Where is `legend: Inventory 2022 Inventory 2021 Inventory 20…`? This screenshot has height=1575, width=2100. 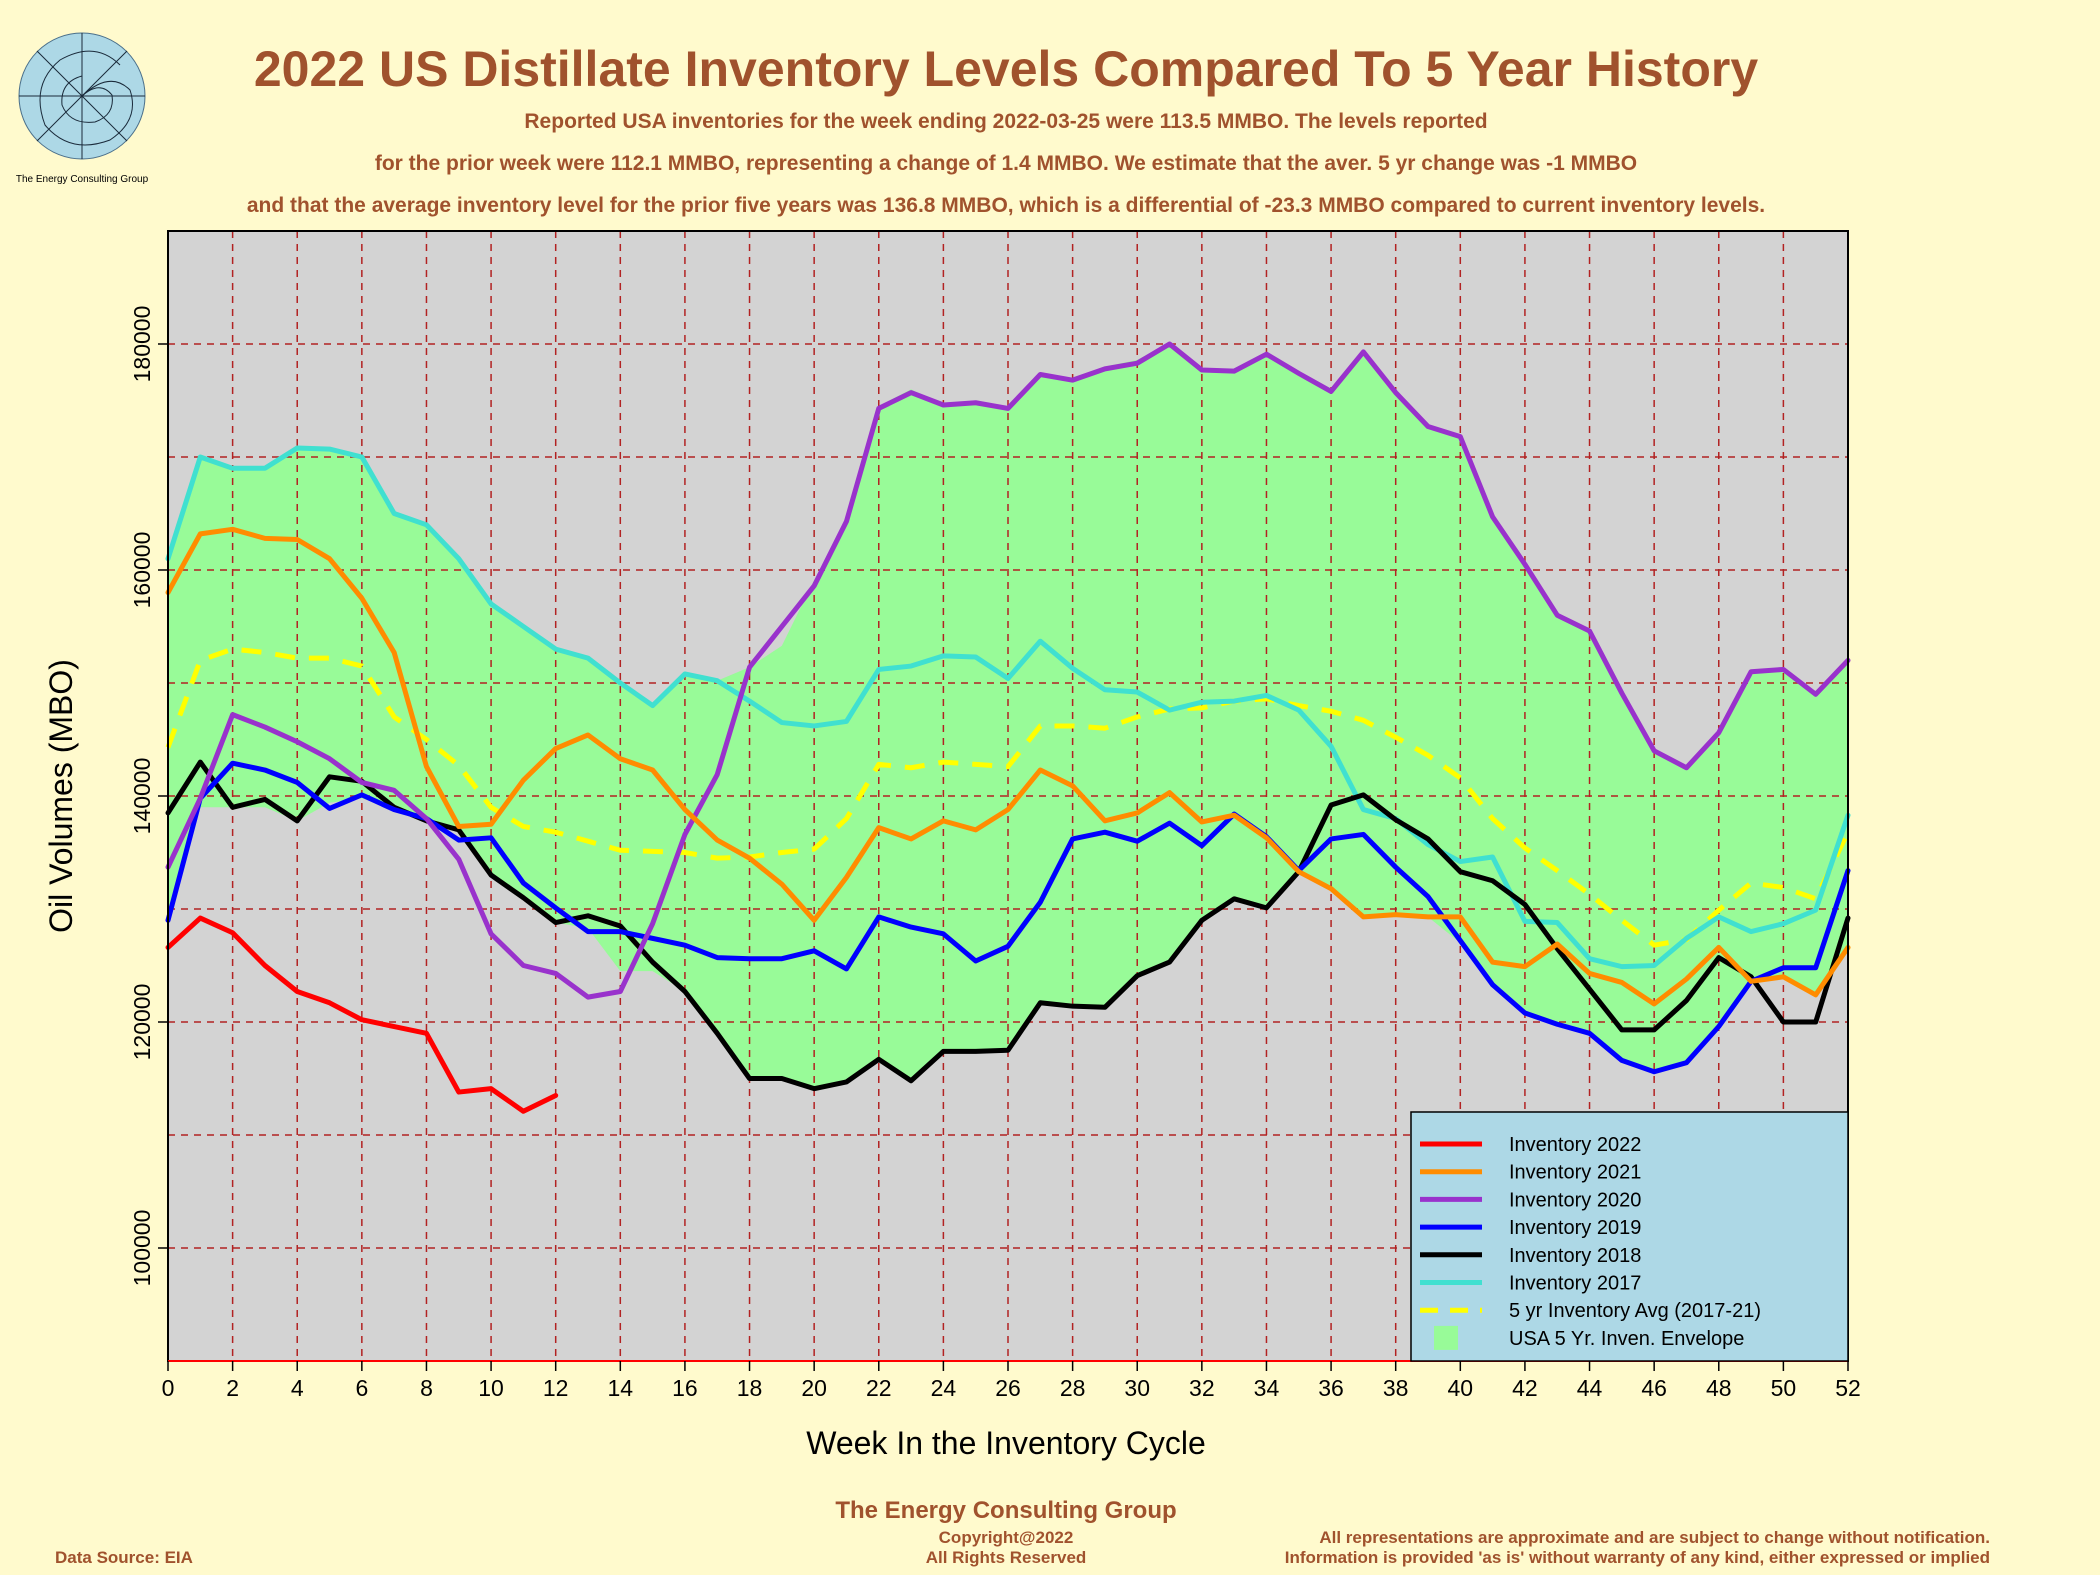 legend: Inventory 2022 Inventory 2021 Inventory 20… is located at coordinates (1629, 1236).